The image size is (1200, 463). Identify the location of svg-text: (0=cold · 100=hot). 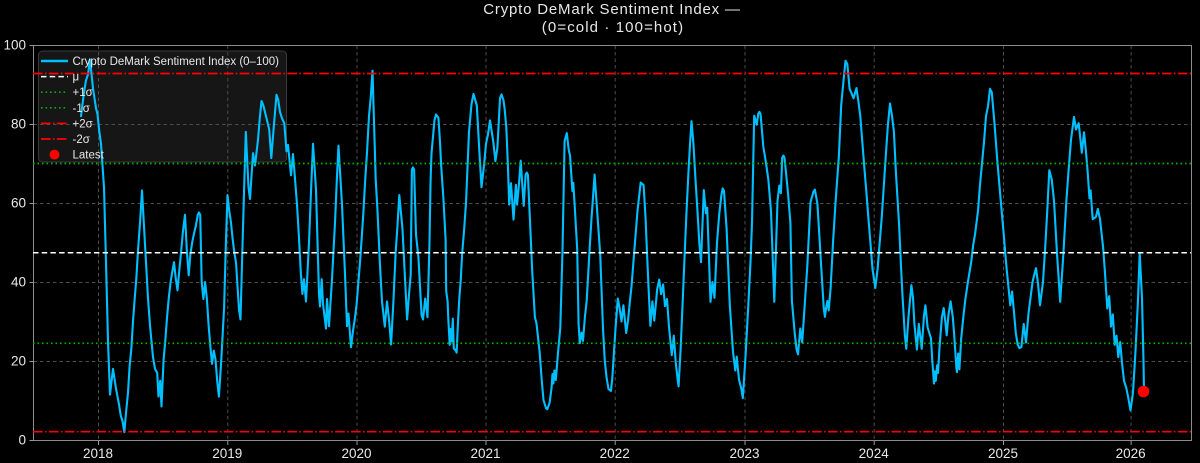
(613, 27).